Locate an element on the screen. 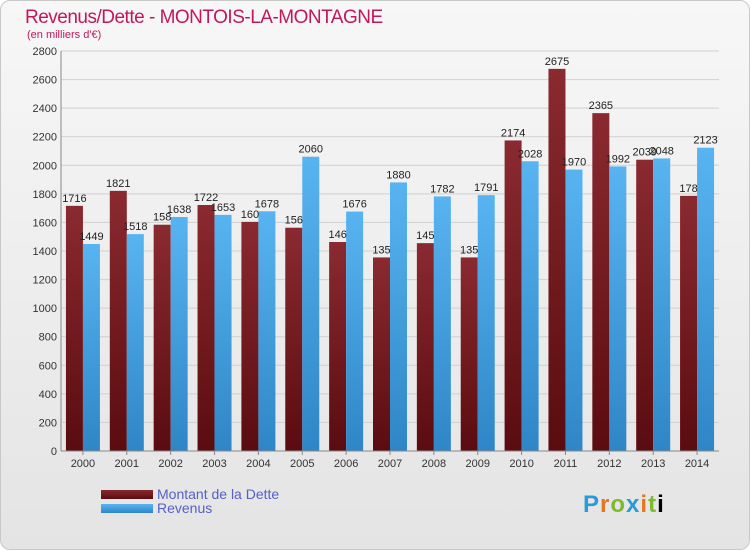 This screenshot has width=750, height=550. x-tick-label: 2005 is located at coordinates (302, 464).